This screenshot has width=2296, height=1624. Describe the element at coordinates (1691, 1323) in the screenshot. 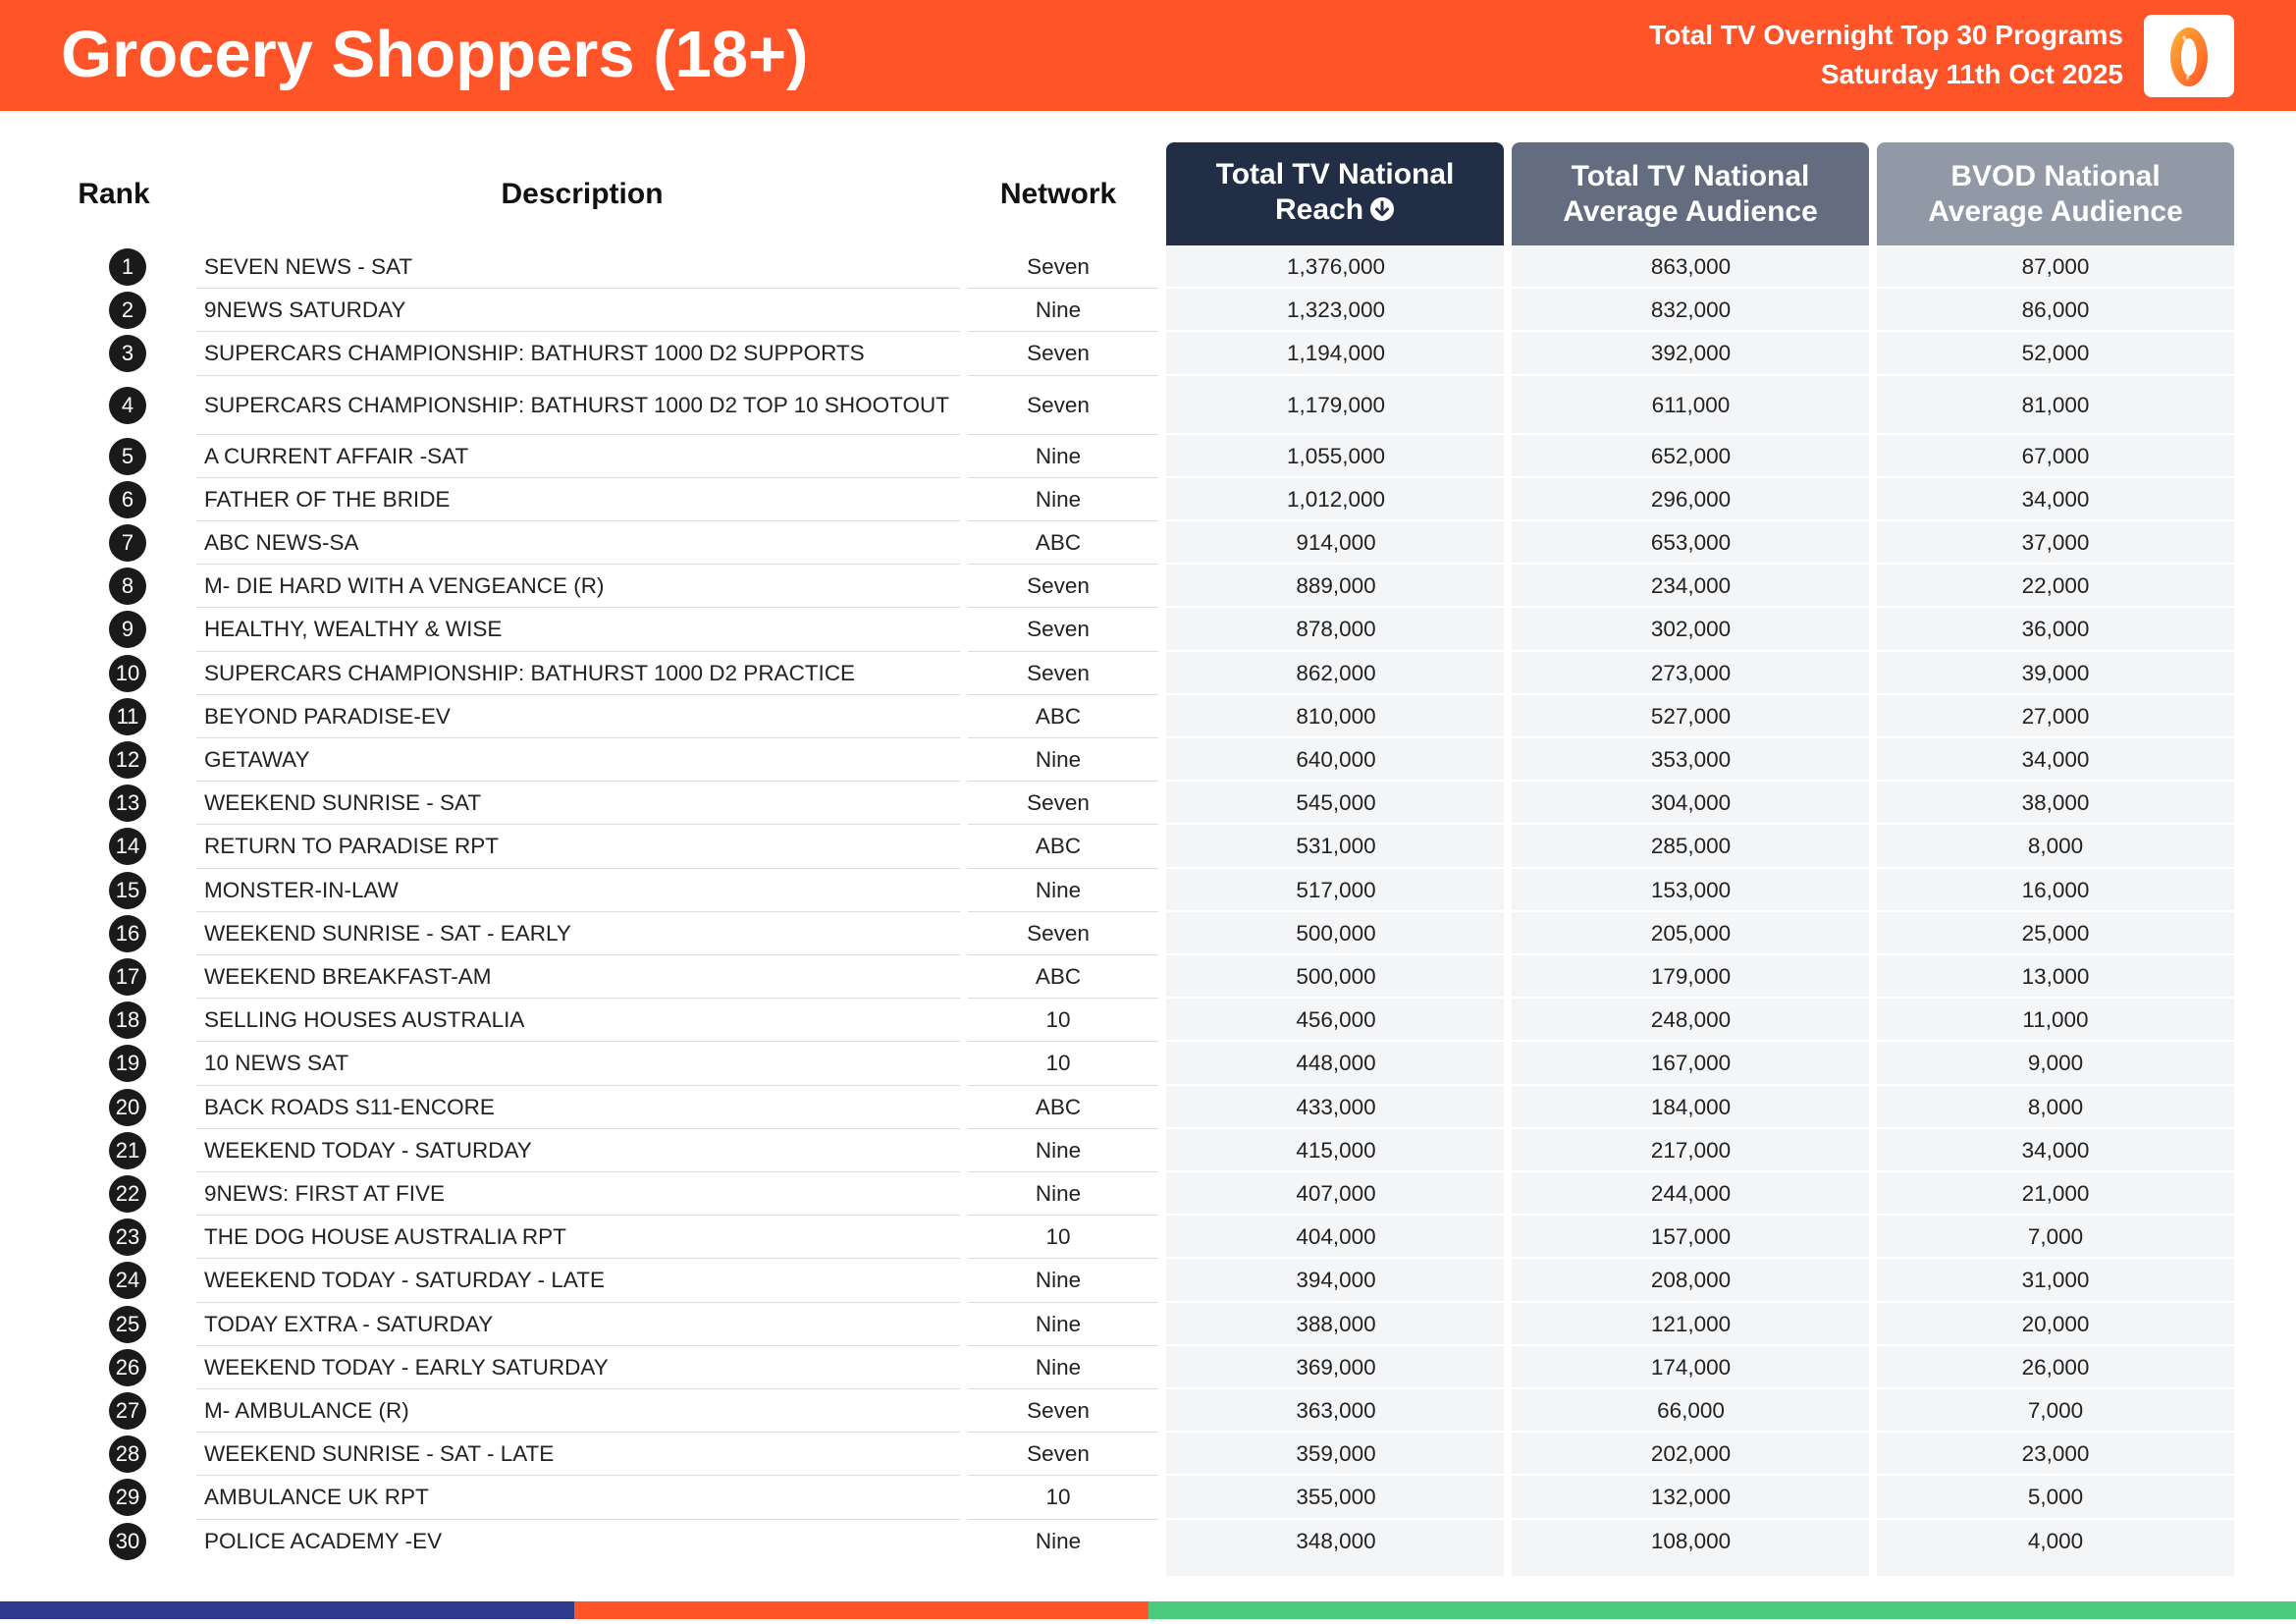

I see `average-audience-value: 121,000` at that location.